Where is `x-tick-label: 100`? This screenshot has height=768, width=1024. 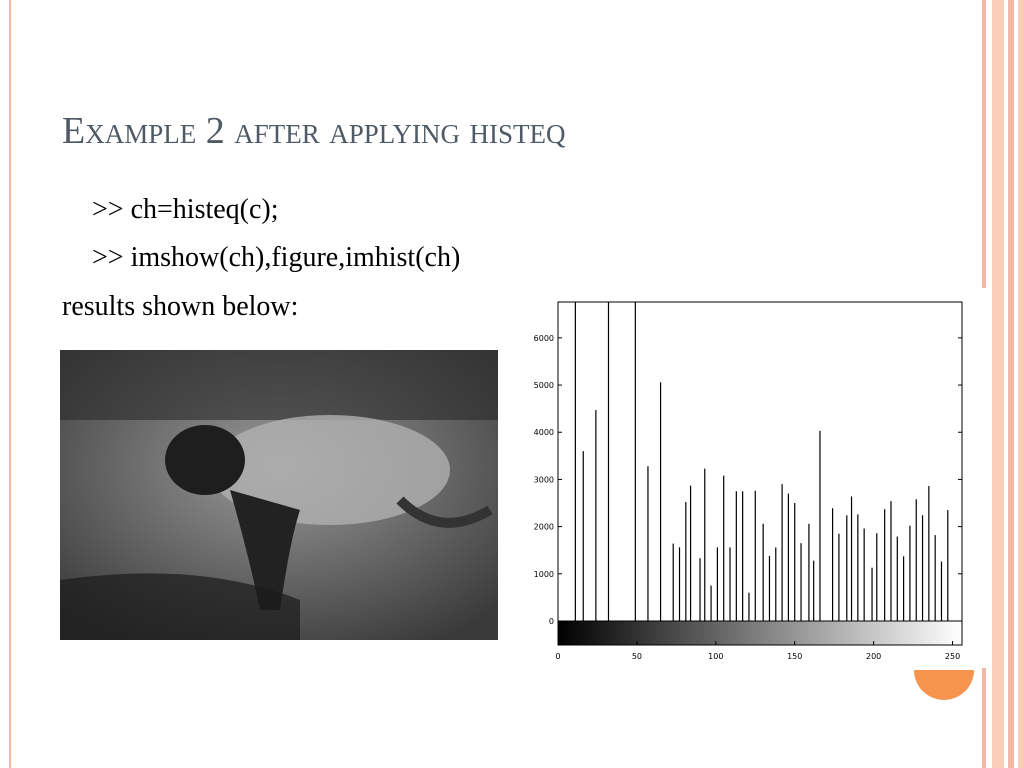 x-tick-label: 100 is located at coordinates (715, 656).